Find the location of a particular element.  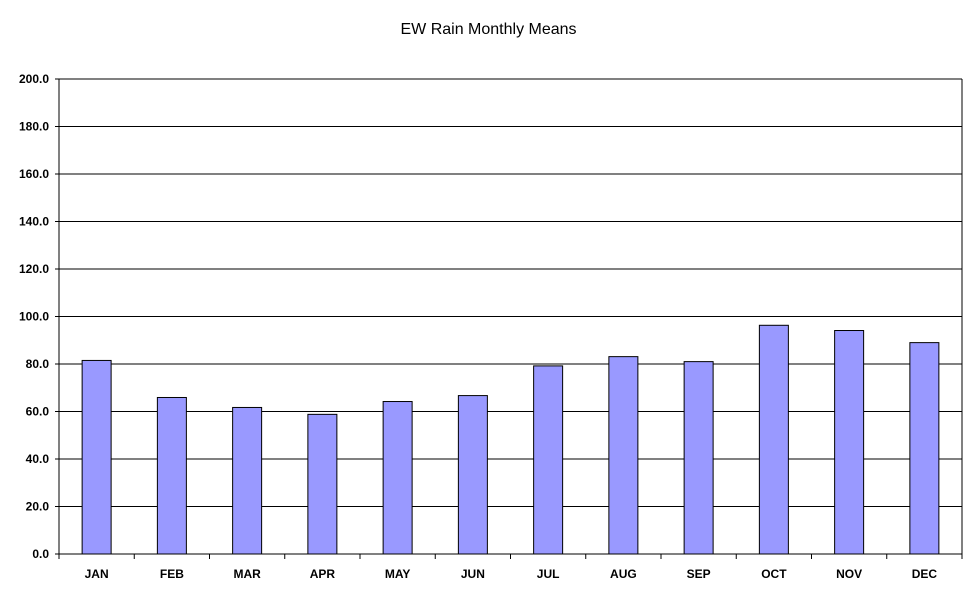

y-tick-label: 160.0 is located at coordinates (34, 174).